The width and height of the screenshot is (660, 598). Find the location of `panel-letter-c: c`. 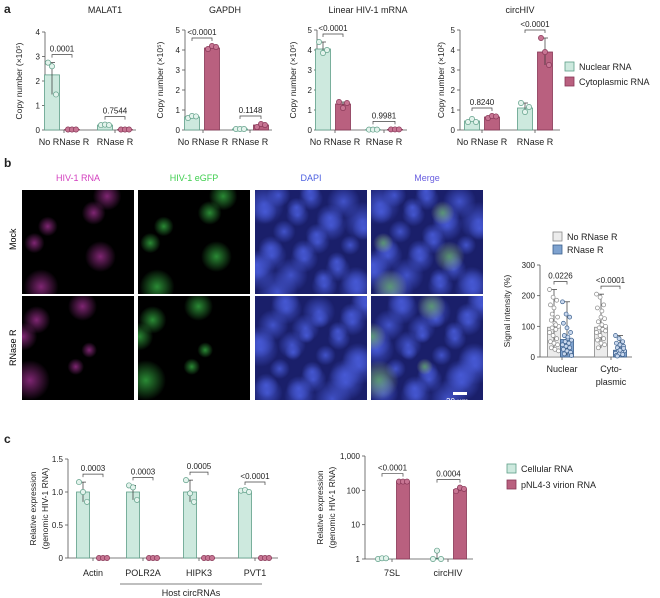

panel-letter-c: c is located at coordinates (7, 439).